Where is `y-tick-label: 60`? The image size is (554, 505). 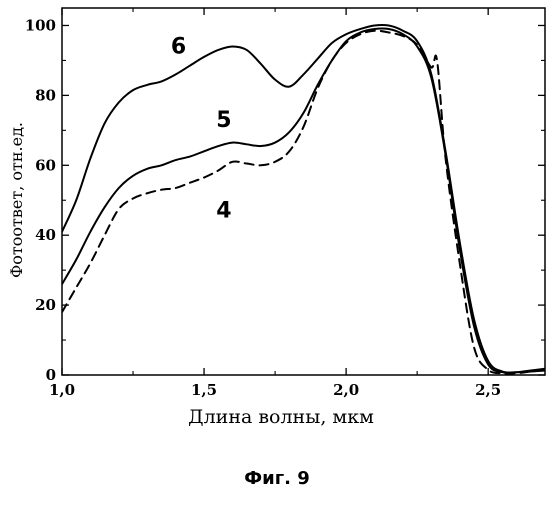 y-tick-label: 60 is located at coordinates (45, 165).